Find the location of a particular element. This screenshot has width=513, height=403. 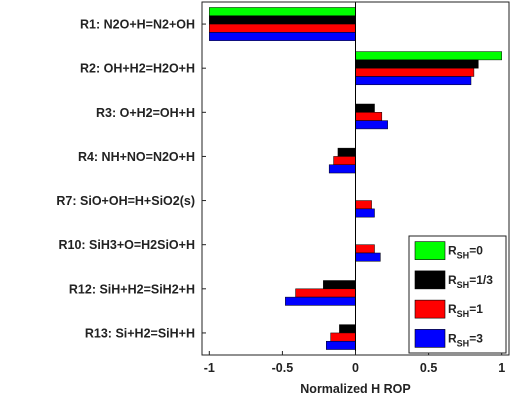

legend: RSH=0 RSH=1/3 RSH=1 RSH=3 is located at coordinates (457, 294).